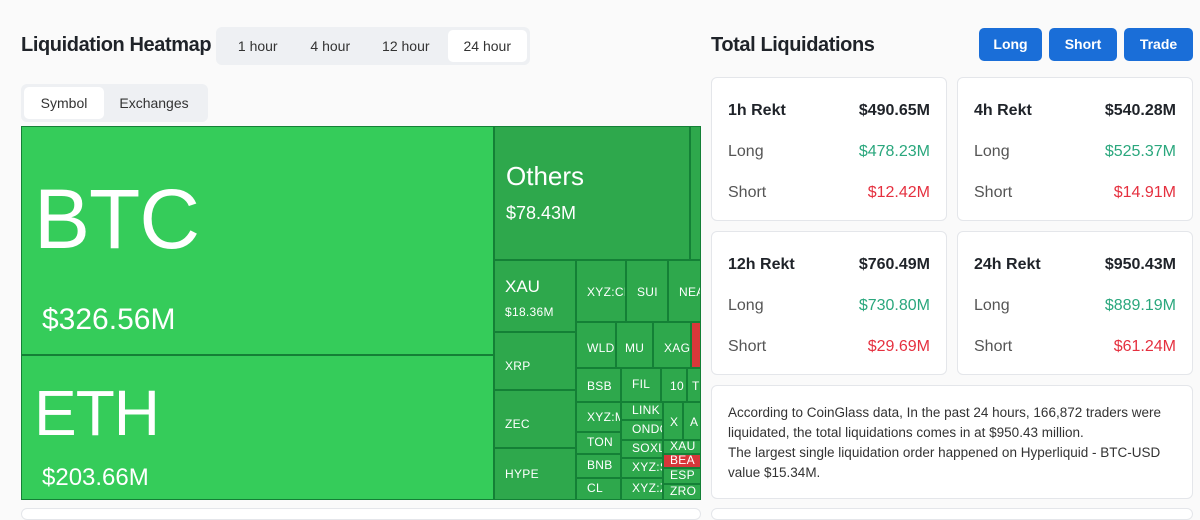  What do you see at coordinates (595, 488) in the screenshot?
I see `tile-cl-label: CL` at bounding box center [595, 488].